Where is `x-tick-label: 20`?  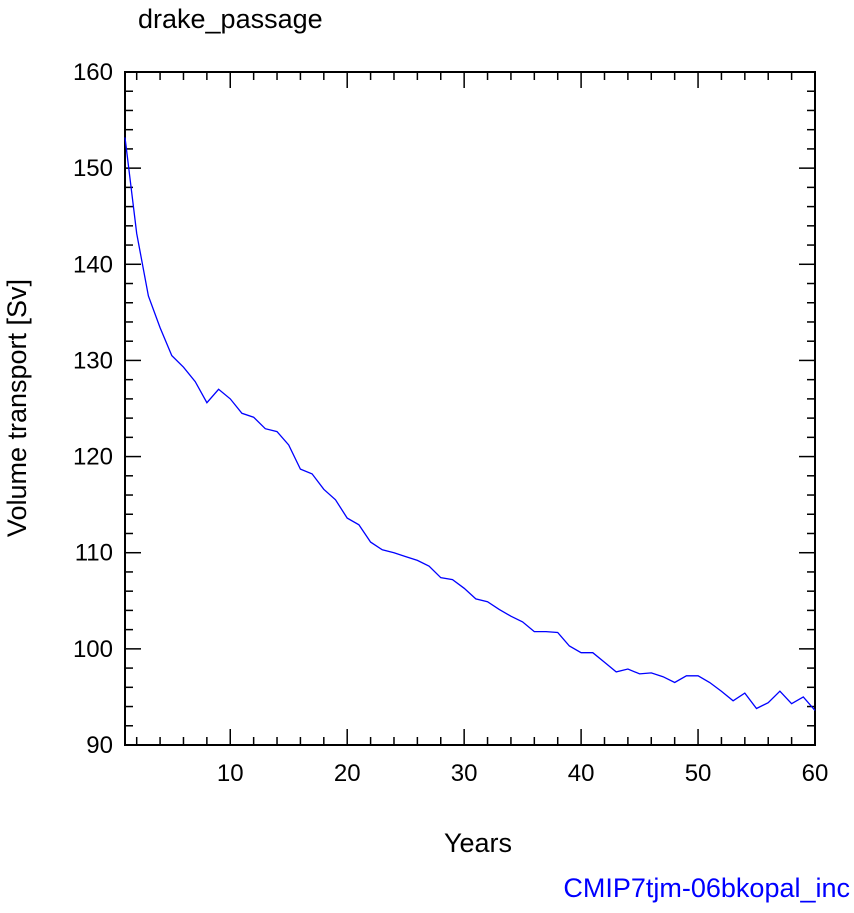
x-tick-label: 20 is located at coordinates (347, 773).